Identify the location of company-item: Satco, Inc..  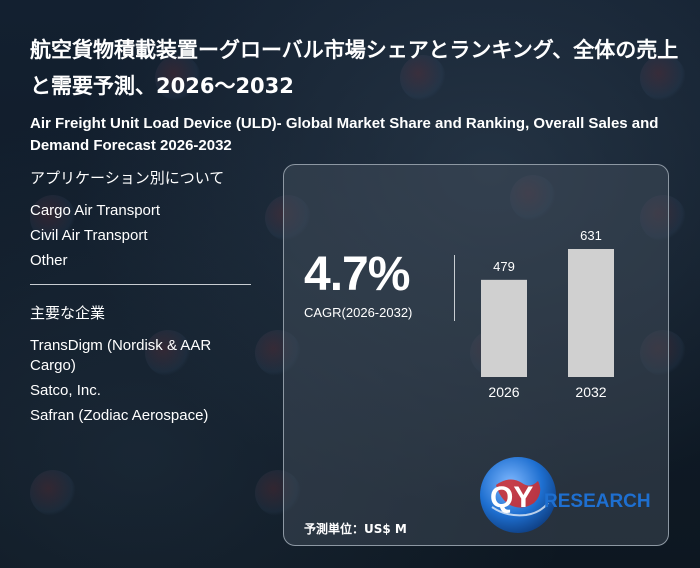
(65, 390).